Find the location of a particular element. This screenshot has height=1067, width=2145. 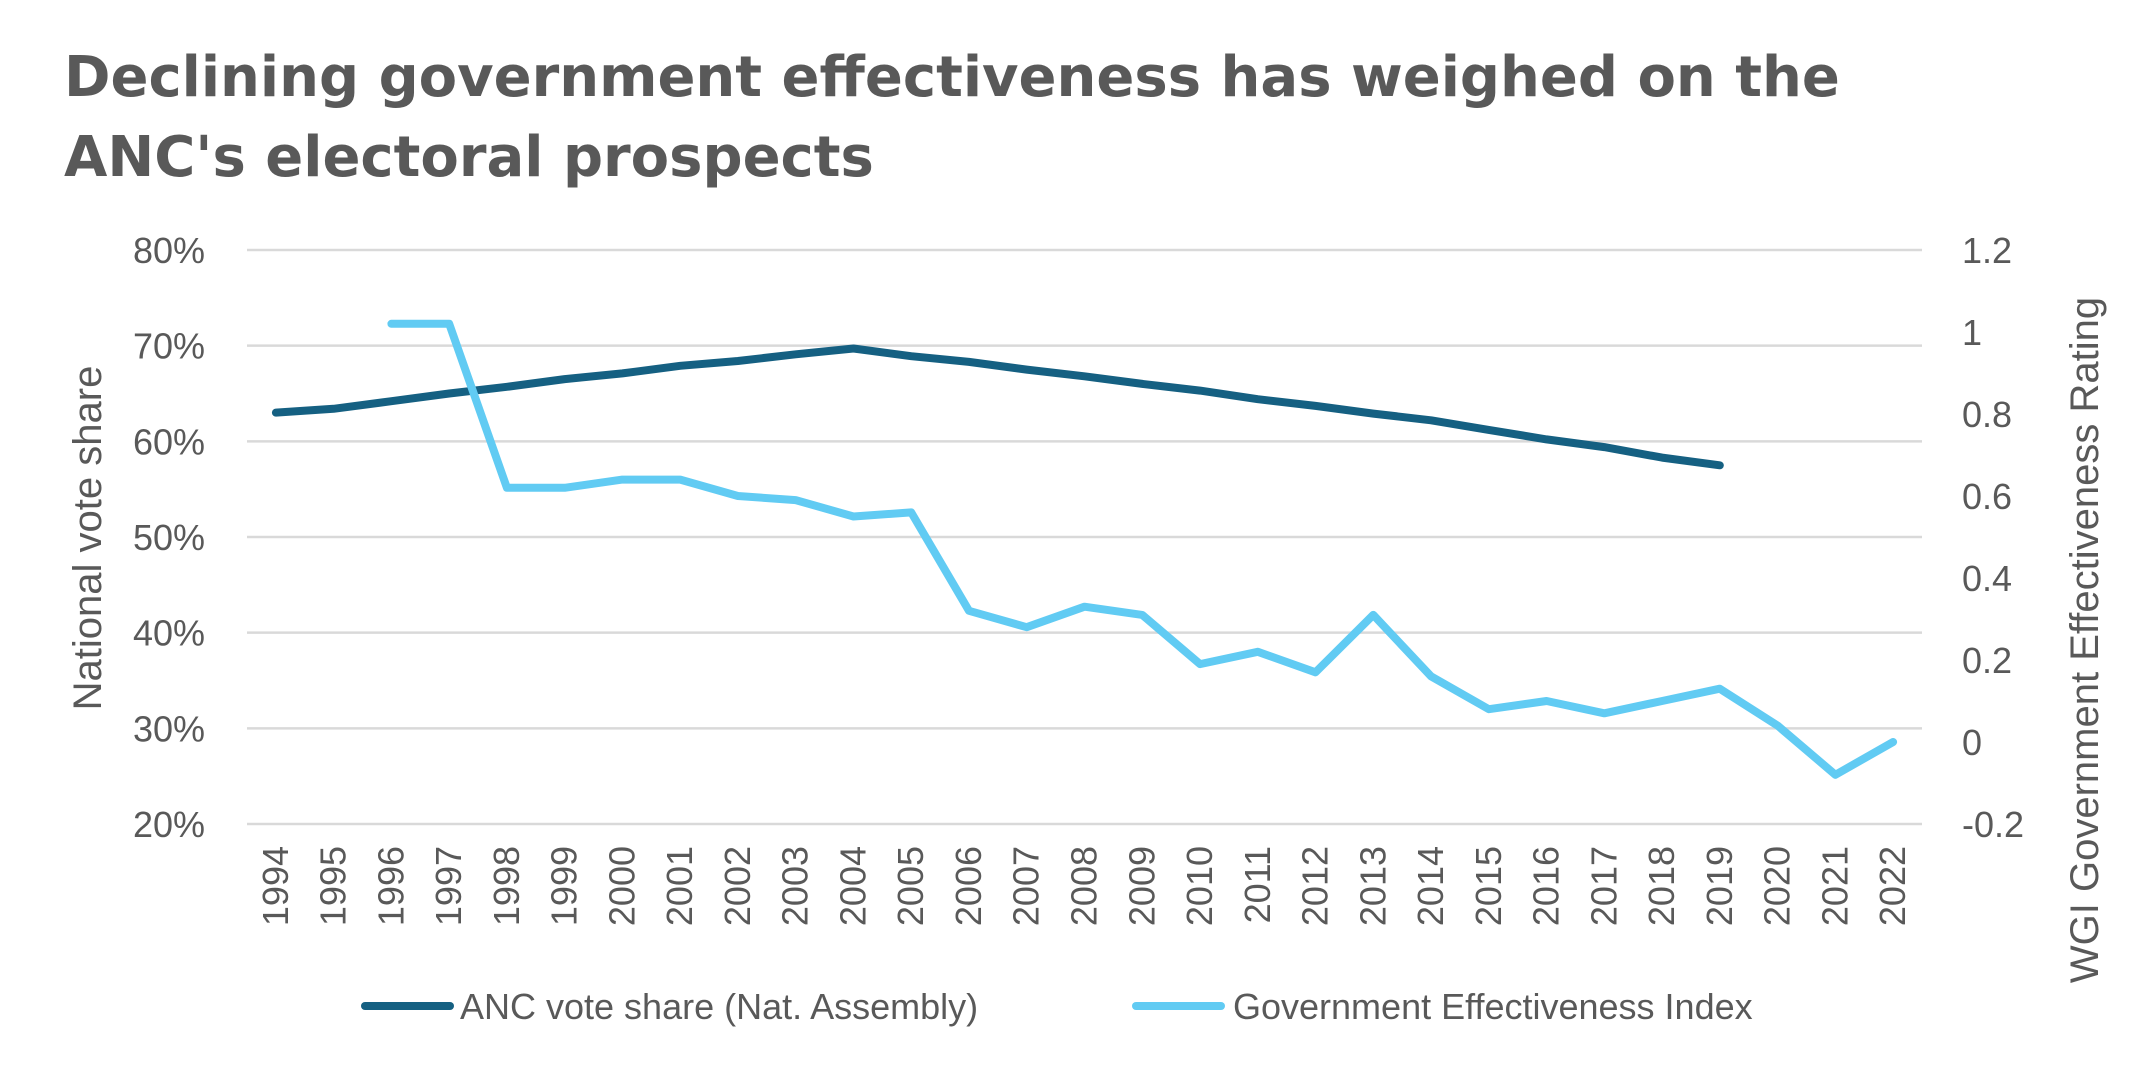

left-axis-ticks: 80% 70% 60% 50% 40% 30% 20% is located at coordinates (169, 537).